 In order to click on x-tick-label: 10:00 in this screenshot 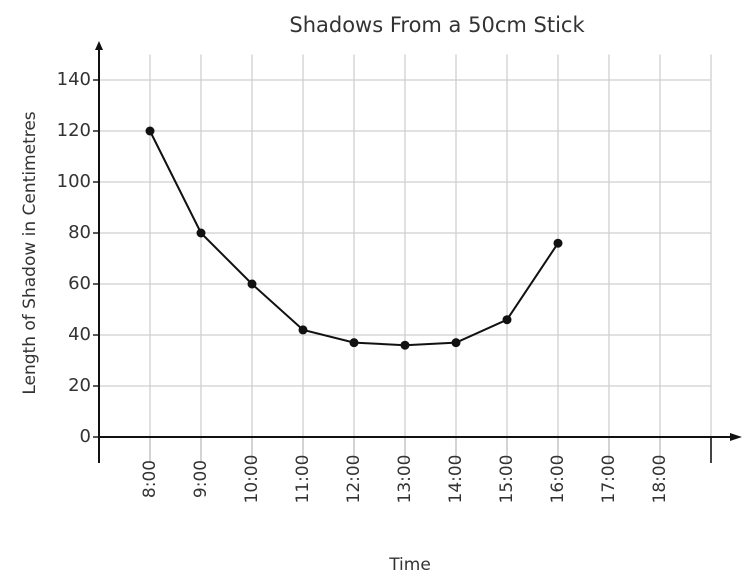, I will do `click(252, 479)`.